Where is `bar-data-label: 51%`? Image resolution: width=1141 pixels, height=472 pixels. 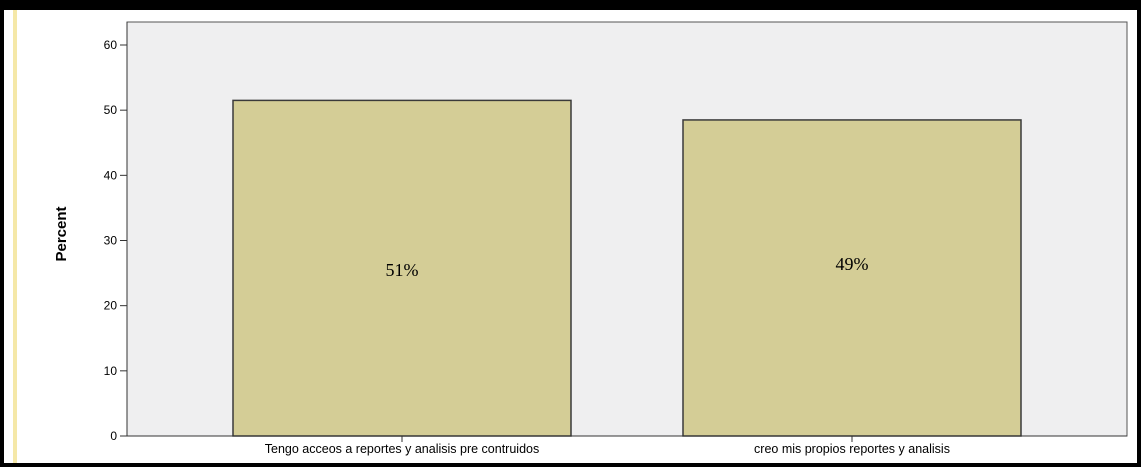
bar-data-label: 51% is located at coordinates (402, 270).